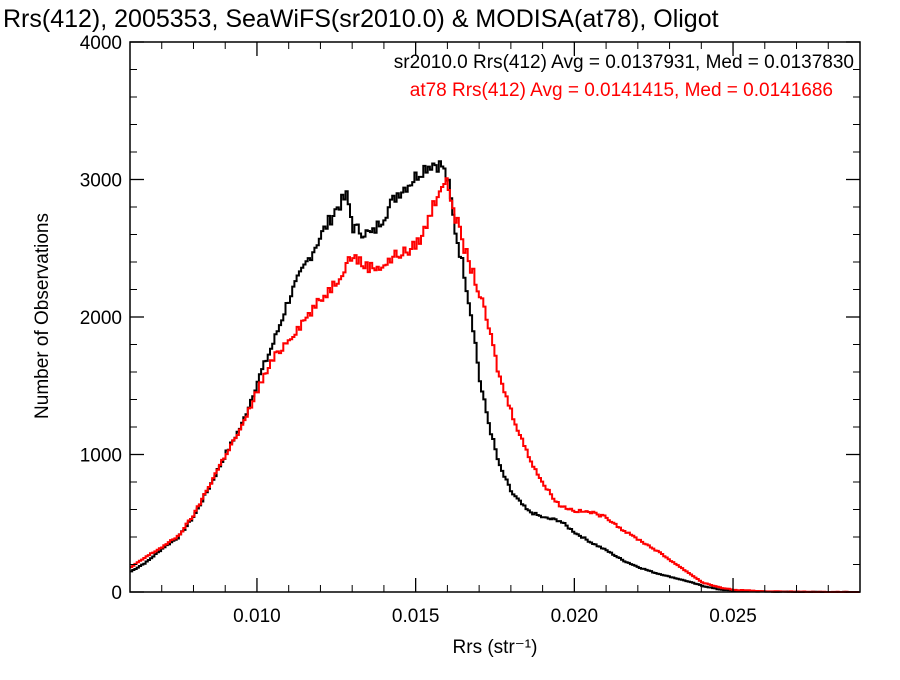  I want to click on x-tick-label: 0.015, so click(416, 616).